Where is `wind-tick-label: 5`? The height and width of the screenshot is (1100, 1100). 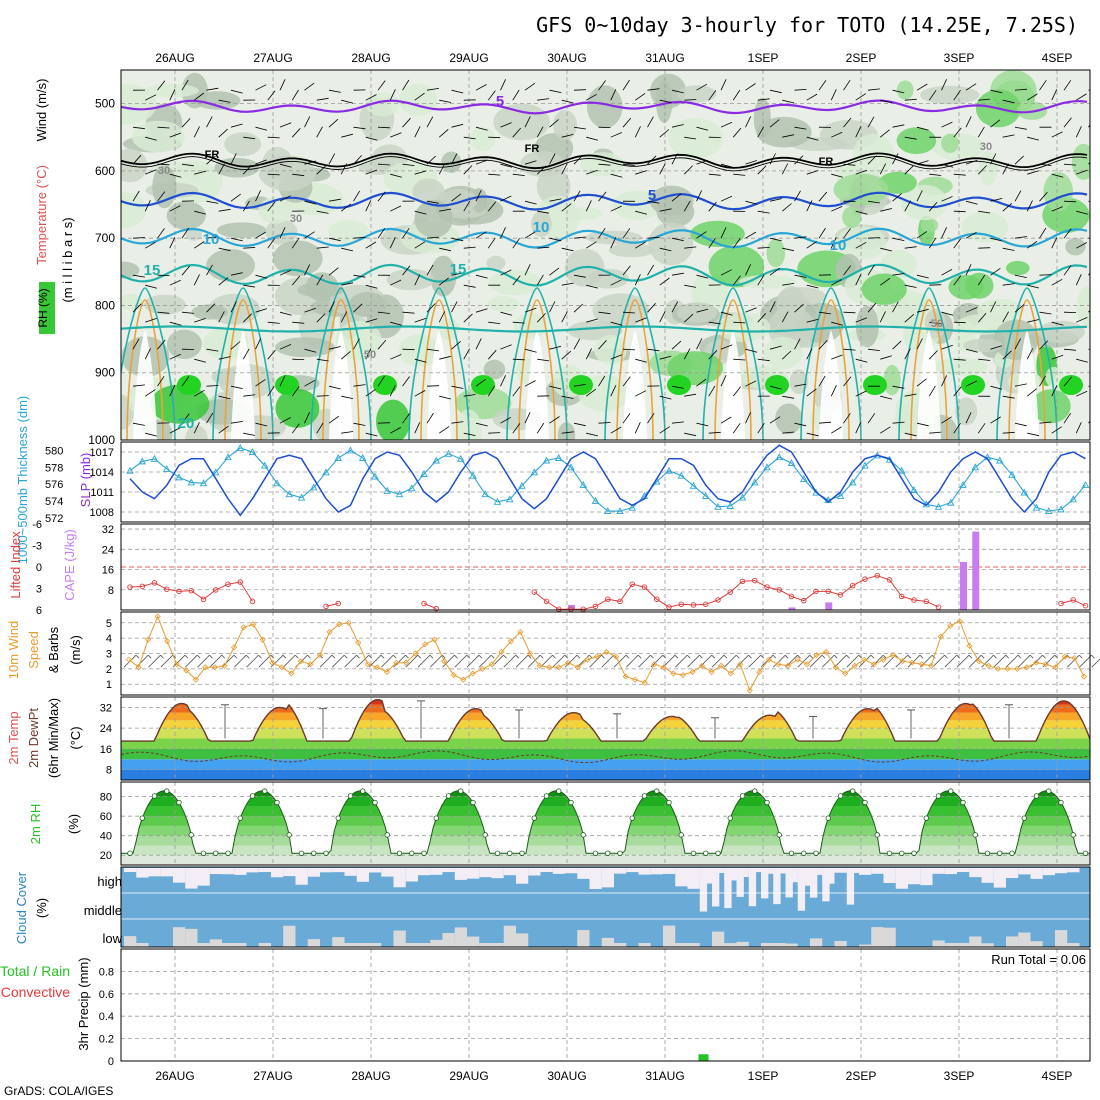 wind-tick-label: 5 is located at coordinates (109, 624).